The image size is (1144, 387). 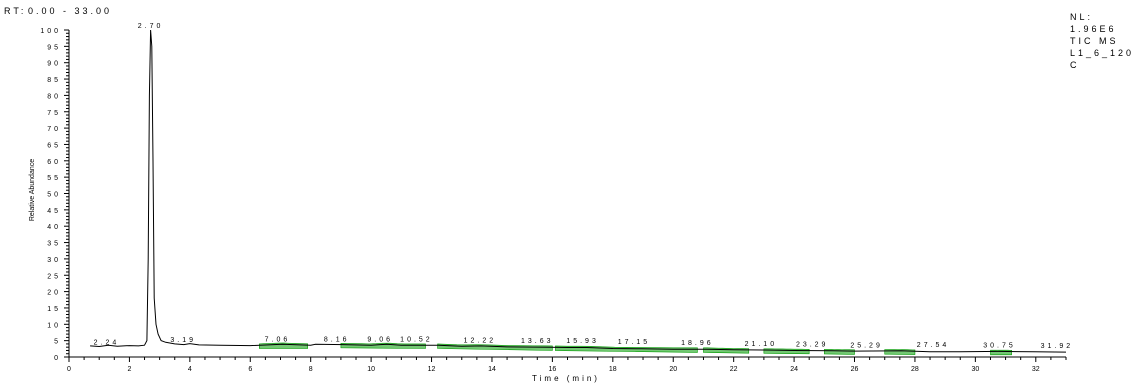 What do you see at coordinates (70, 11) in the screenshot?
I see `rt-range: 0.00 - 33.00` at bounding box center [70, 11].